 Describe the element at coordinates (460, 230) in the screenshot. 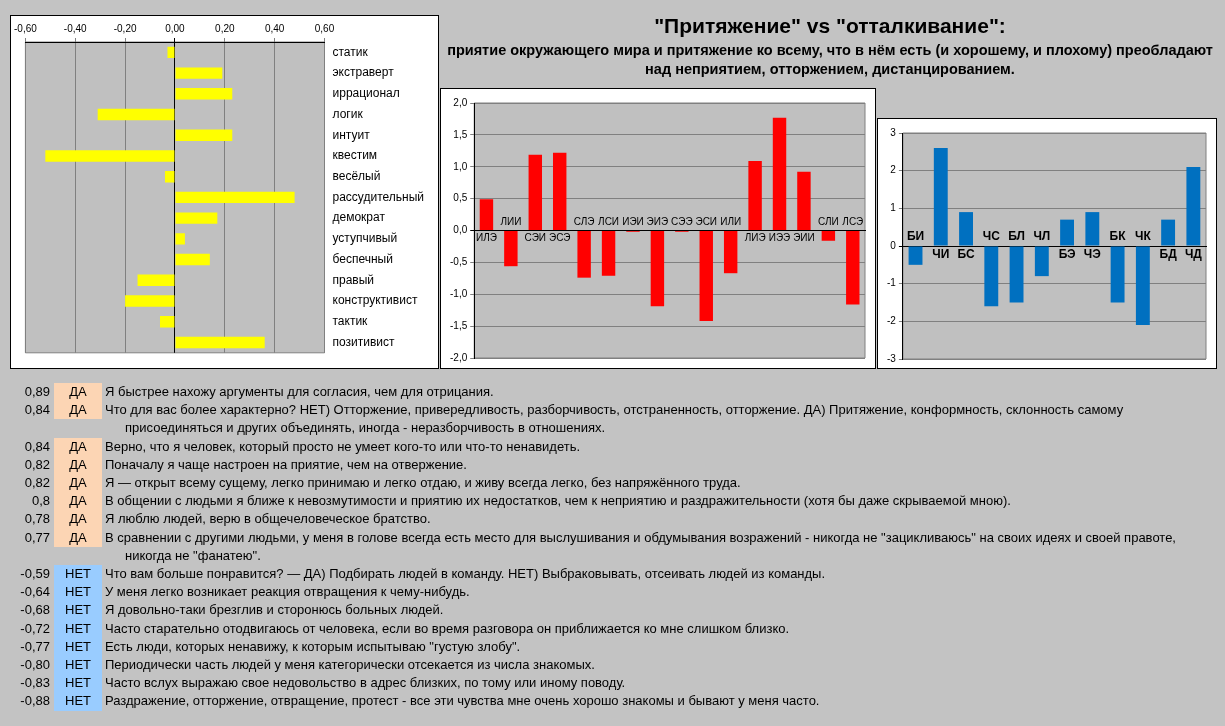

I see `y-tick-label: 0,0` at that location.